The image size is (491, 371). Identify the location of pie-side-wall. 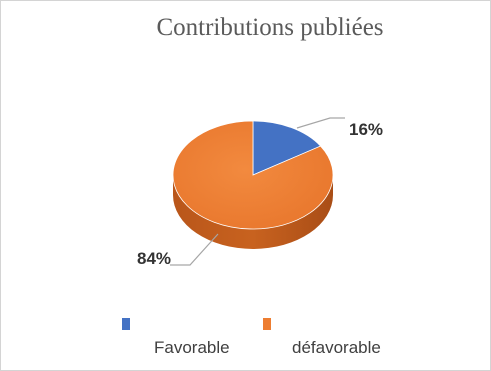
(253, 212).